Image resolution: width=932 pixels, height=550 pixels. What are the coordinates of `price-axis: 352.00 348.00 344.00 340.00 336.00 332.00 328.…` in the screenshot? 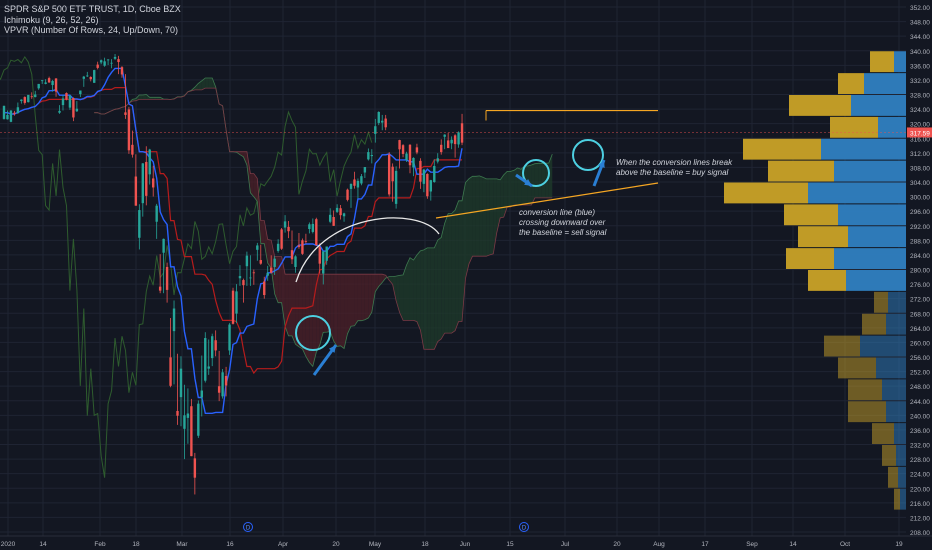 It's located at (919, 271).